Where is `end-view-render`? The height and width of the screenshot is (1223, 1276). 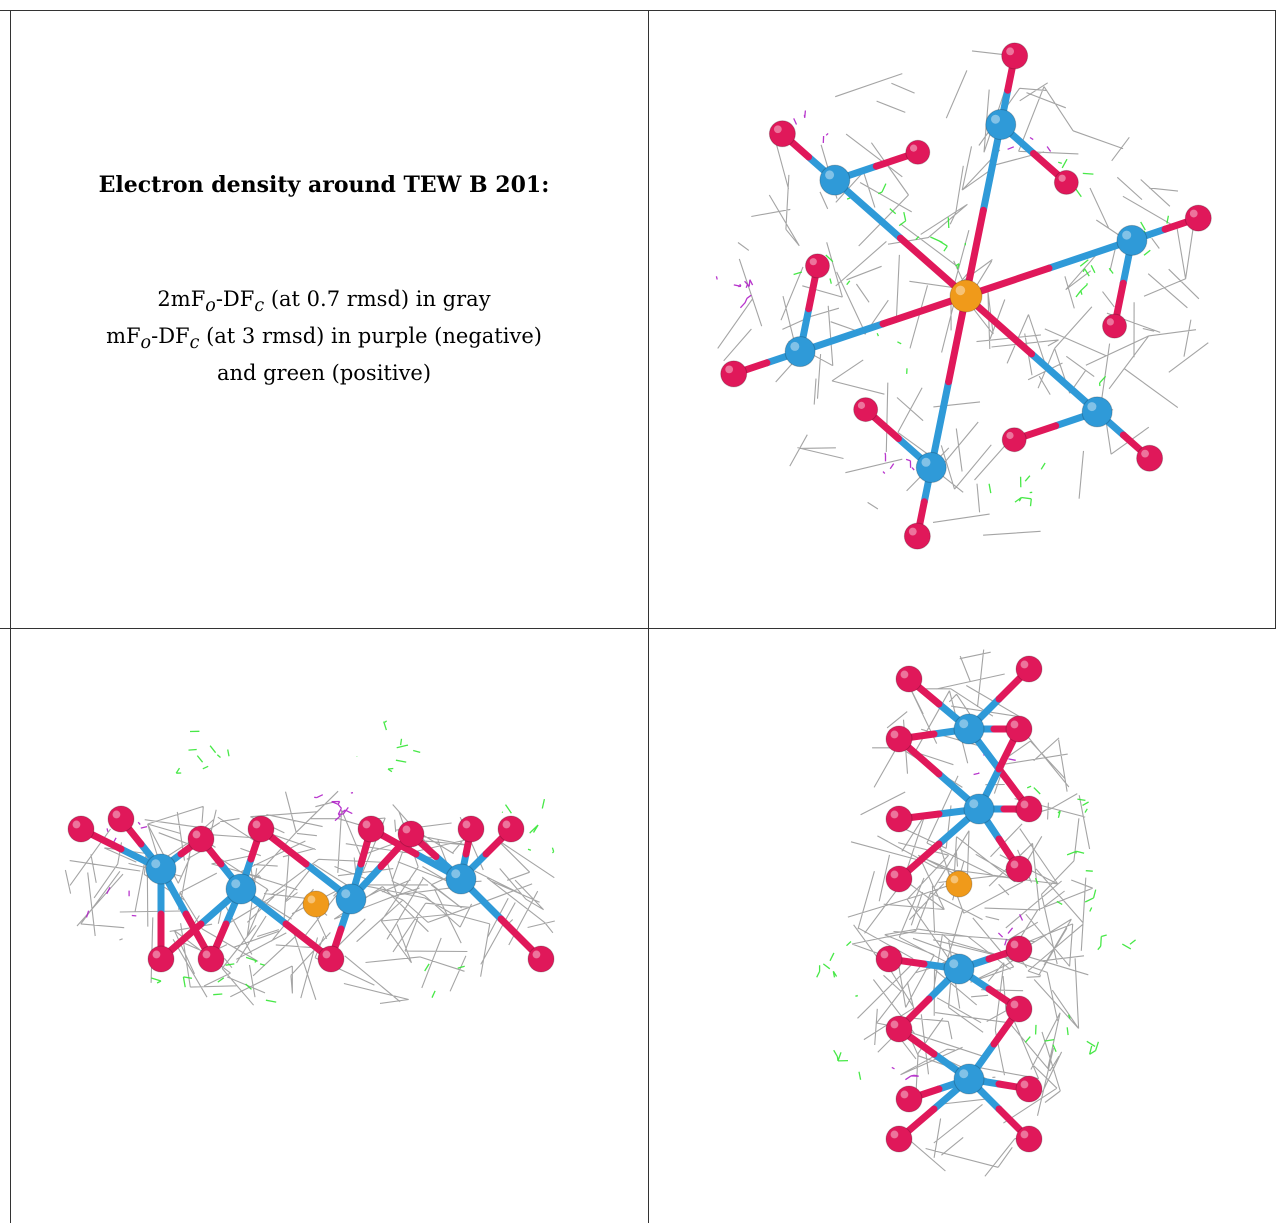 end-view-render is located at coordinates (976, 913).